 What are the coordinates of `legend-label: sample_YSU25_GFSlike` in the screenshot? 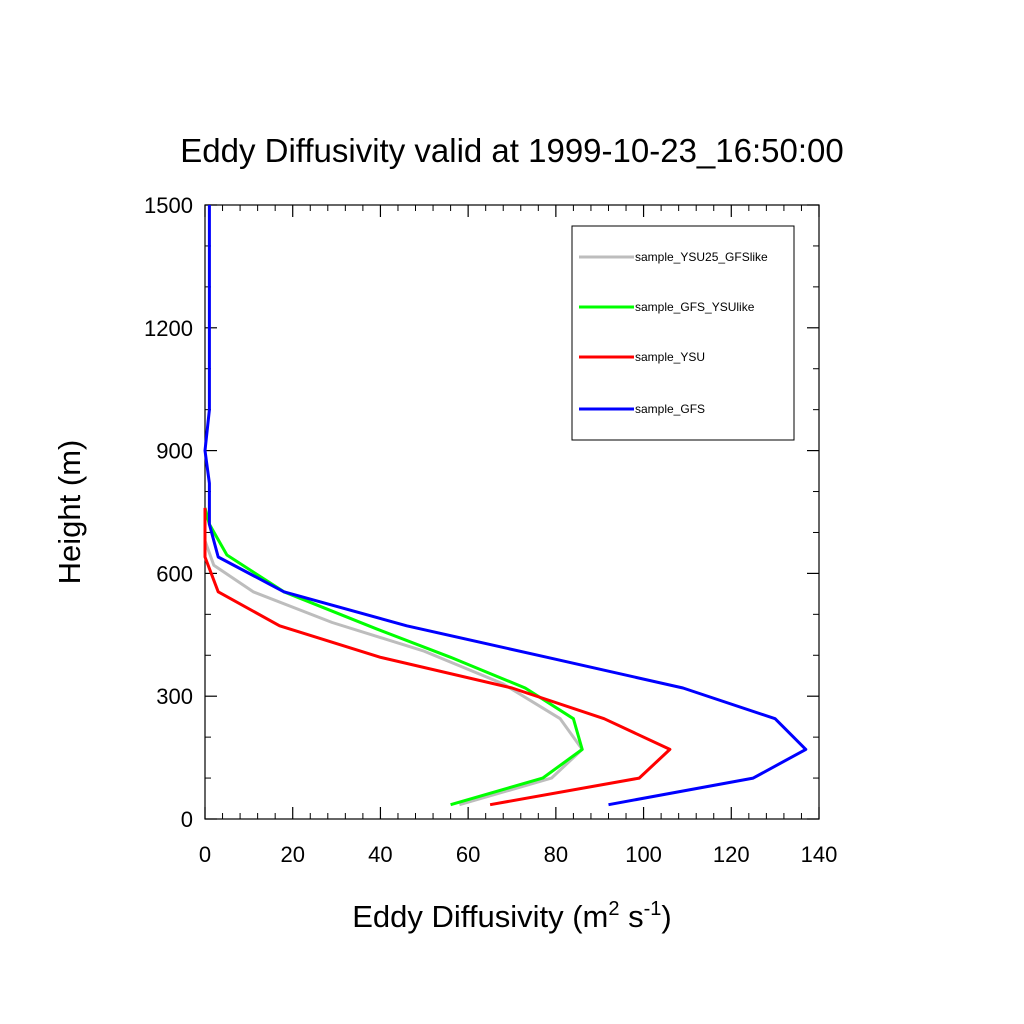 It's located at (701, 257).